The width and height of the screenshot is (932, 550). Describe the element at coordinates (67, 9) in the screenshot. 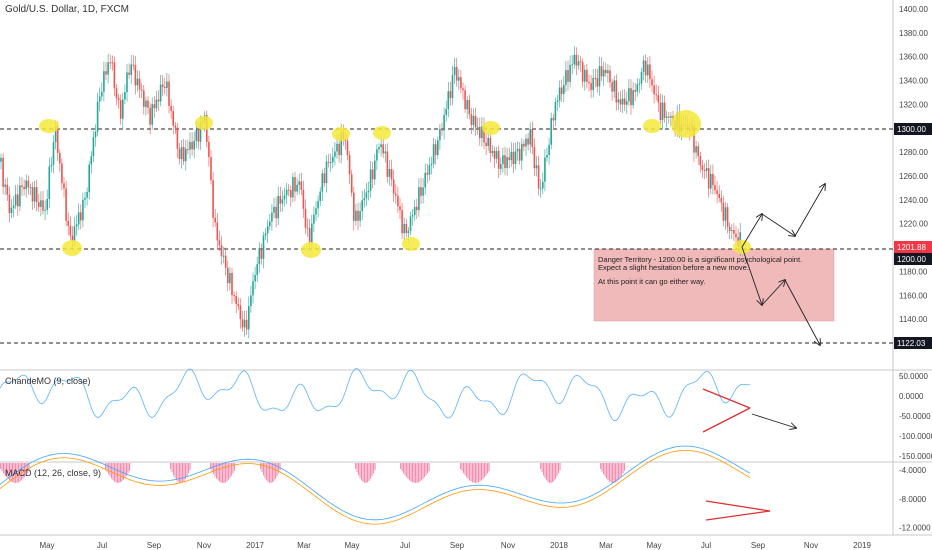

I see `symbol-title: Gold/U.S. Dollar, 1D, FXCM` at that location.